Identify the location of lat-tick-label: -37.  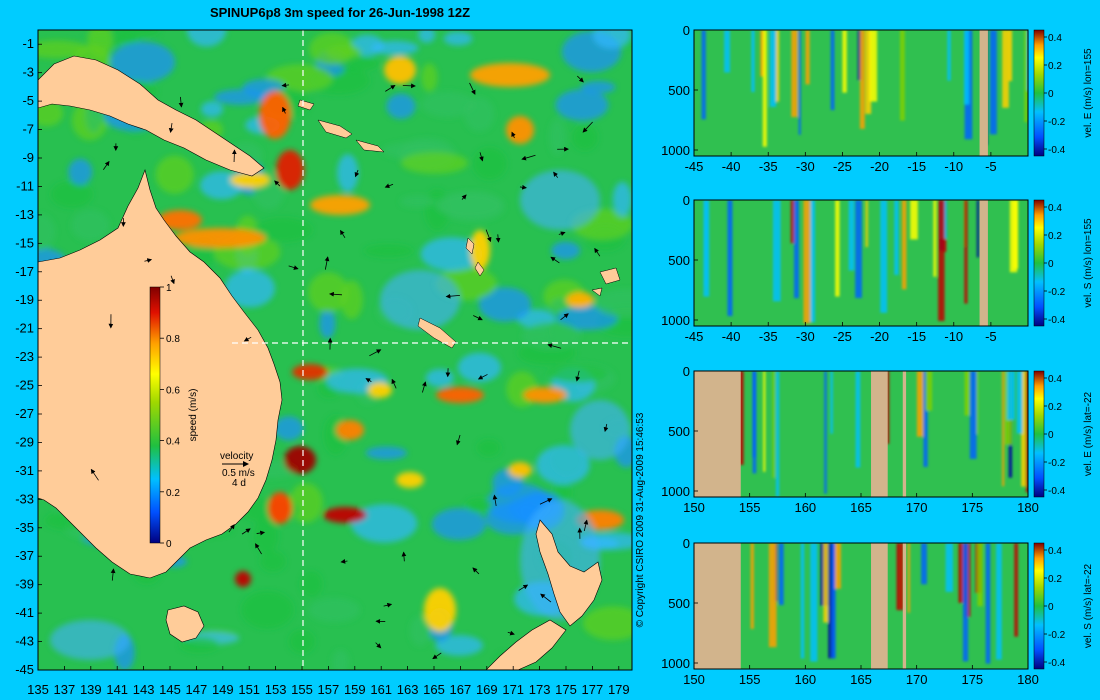
(24, 555).